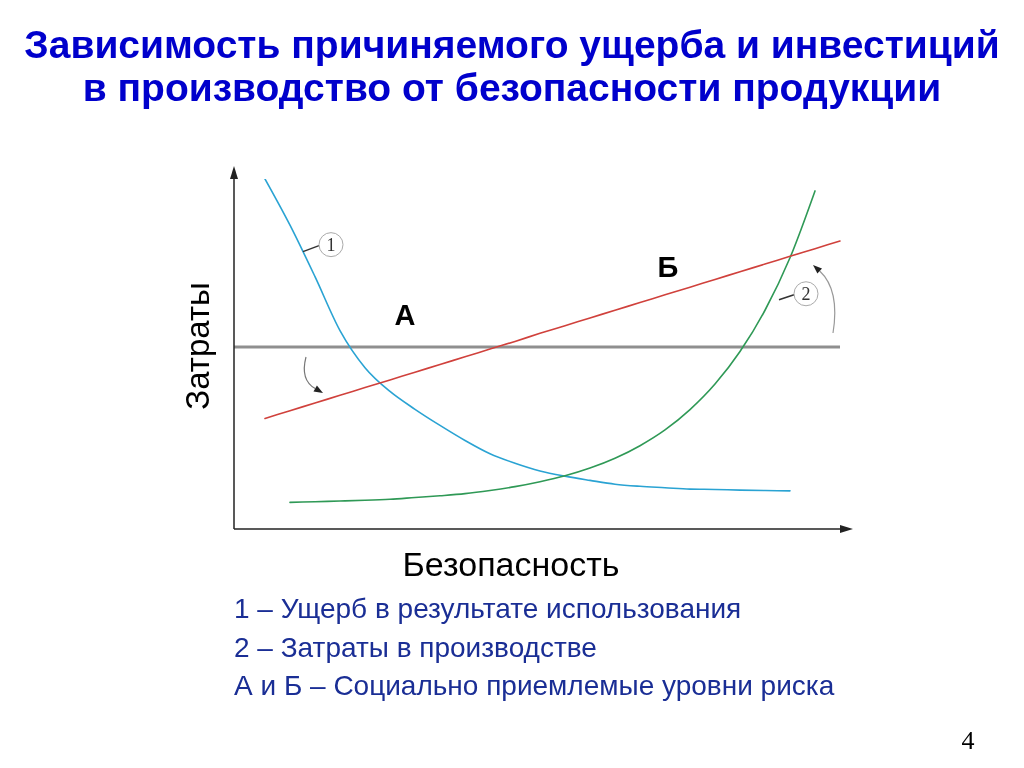 This screenshot has height=768, width=1024. Describe the element at coordinates (511, 564) in the screenshot. I see `x-axis-title: Безопасность` at that location.